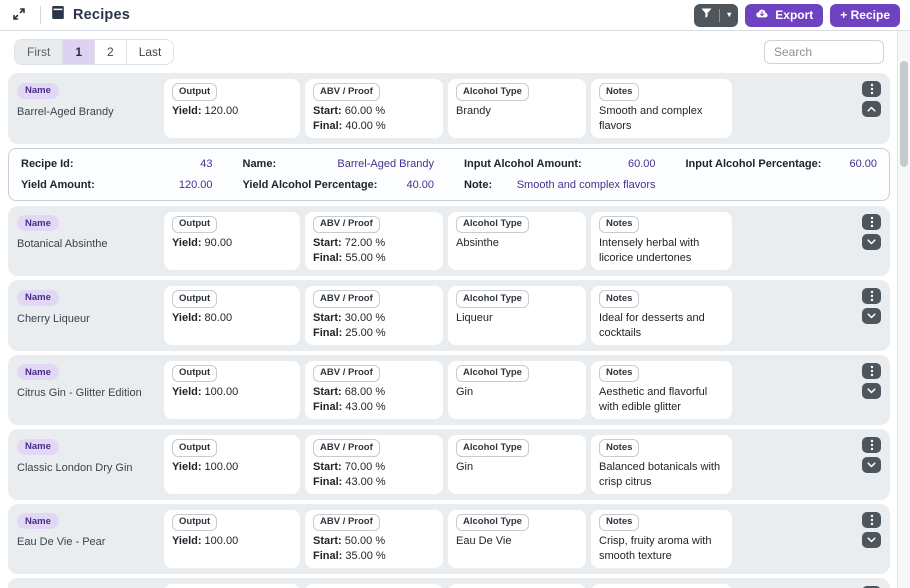 The width and height of the screenshot is (910, 588). I want to click on yield-value: 90.00, so click(218, 243).